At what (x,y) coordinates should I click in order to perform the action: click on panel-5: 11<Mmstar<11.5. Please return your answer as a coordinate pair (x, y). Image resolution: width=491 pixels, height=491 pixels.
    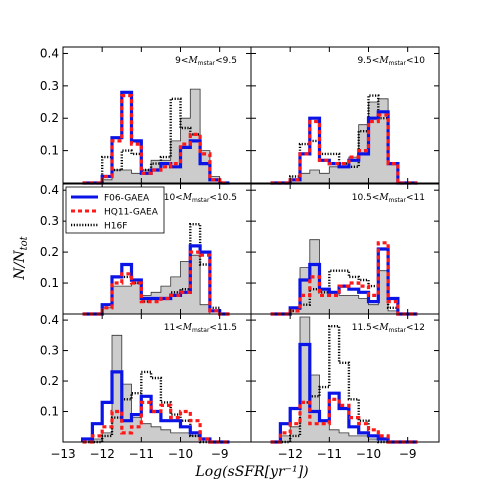
    Looking at the image, I should click on (157, 378).